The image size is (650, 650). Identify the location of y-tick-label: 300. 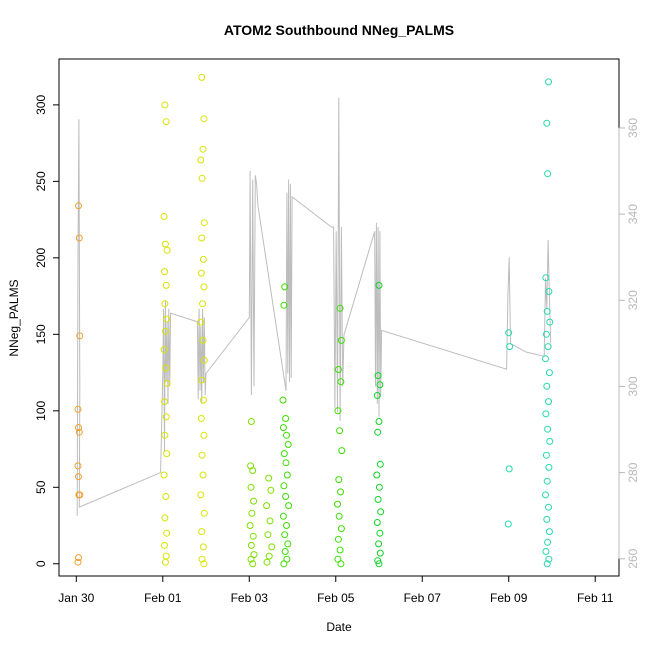
(41, 105).